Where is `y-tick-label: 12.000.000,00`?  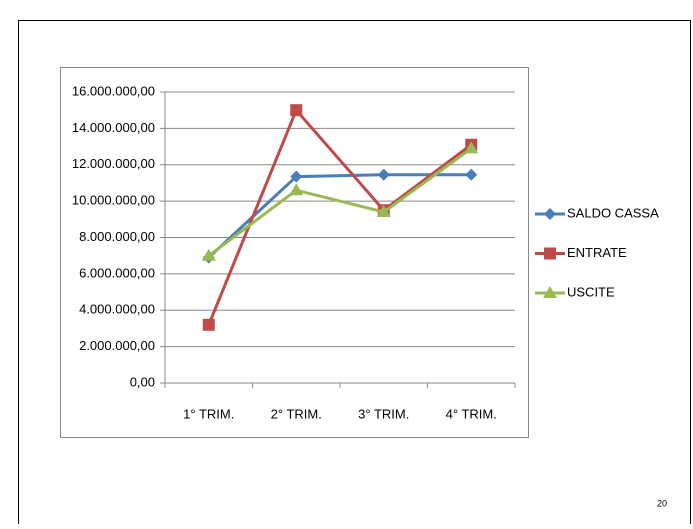
y-tick-label: 12.000.000,00 is located at coordinates (113, 163).